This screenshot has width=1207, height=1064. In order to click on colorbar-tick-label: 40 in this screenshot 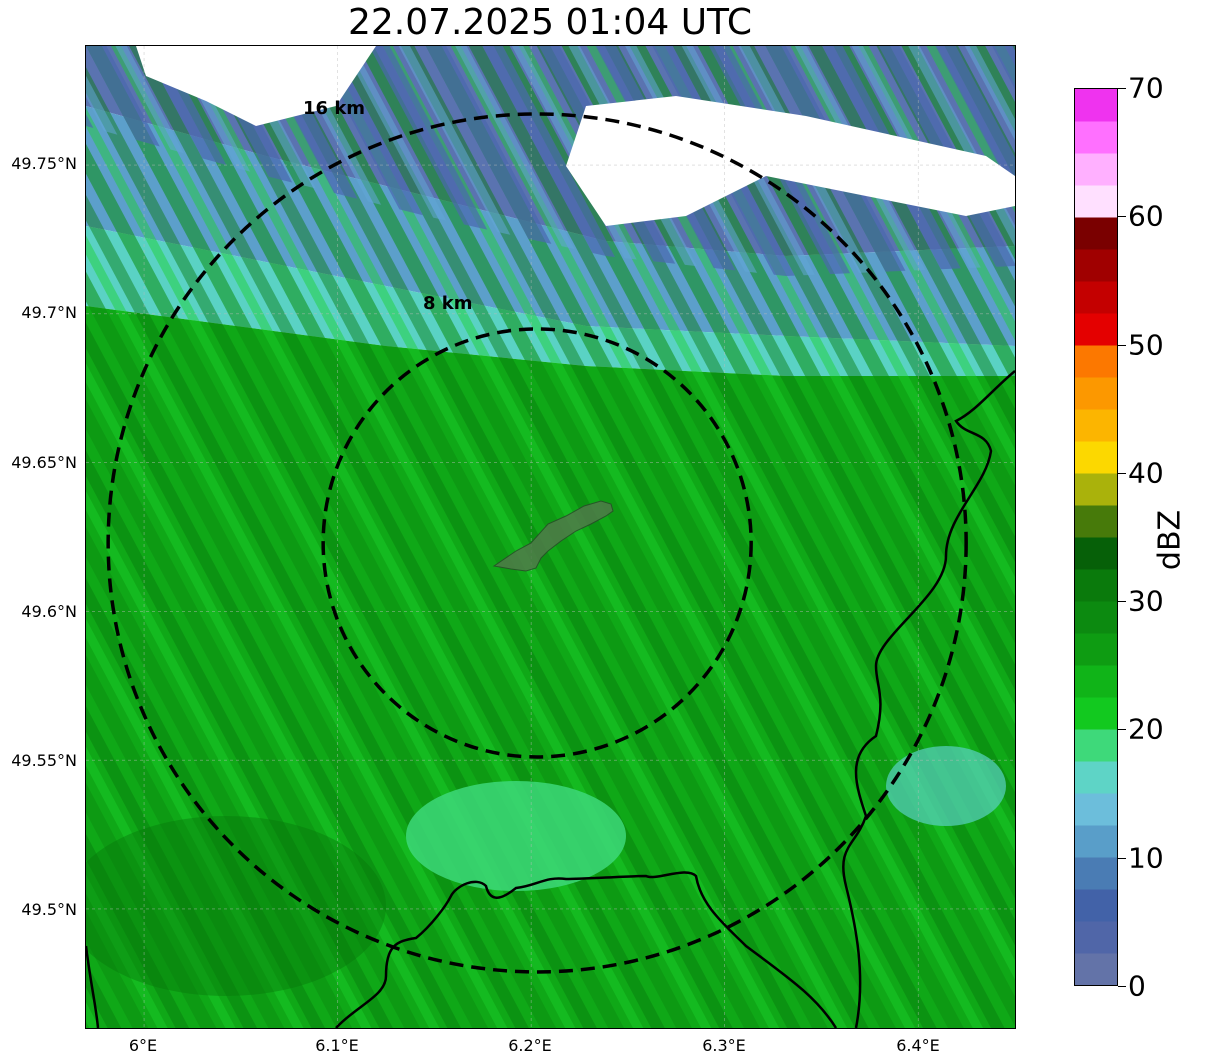, I will do `click(1146, 473)`.